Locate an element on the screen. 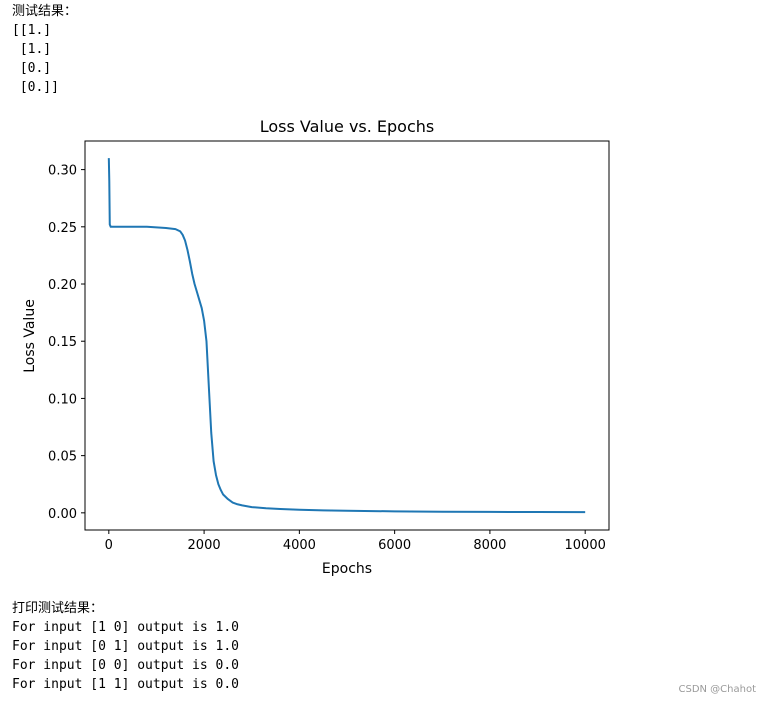 The width and height of the screenshot is (771, 703). x-tick-label: 4000 is located at coordinates (299, 545).